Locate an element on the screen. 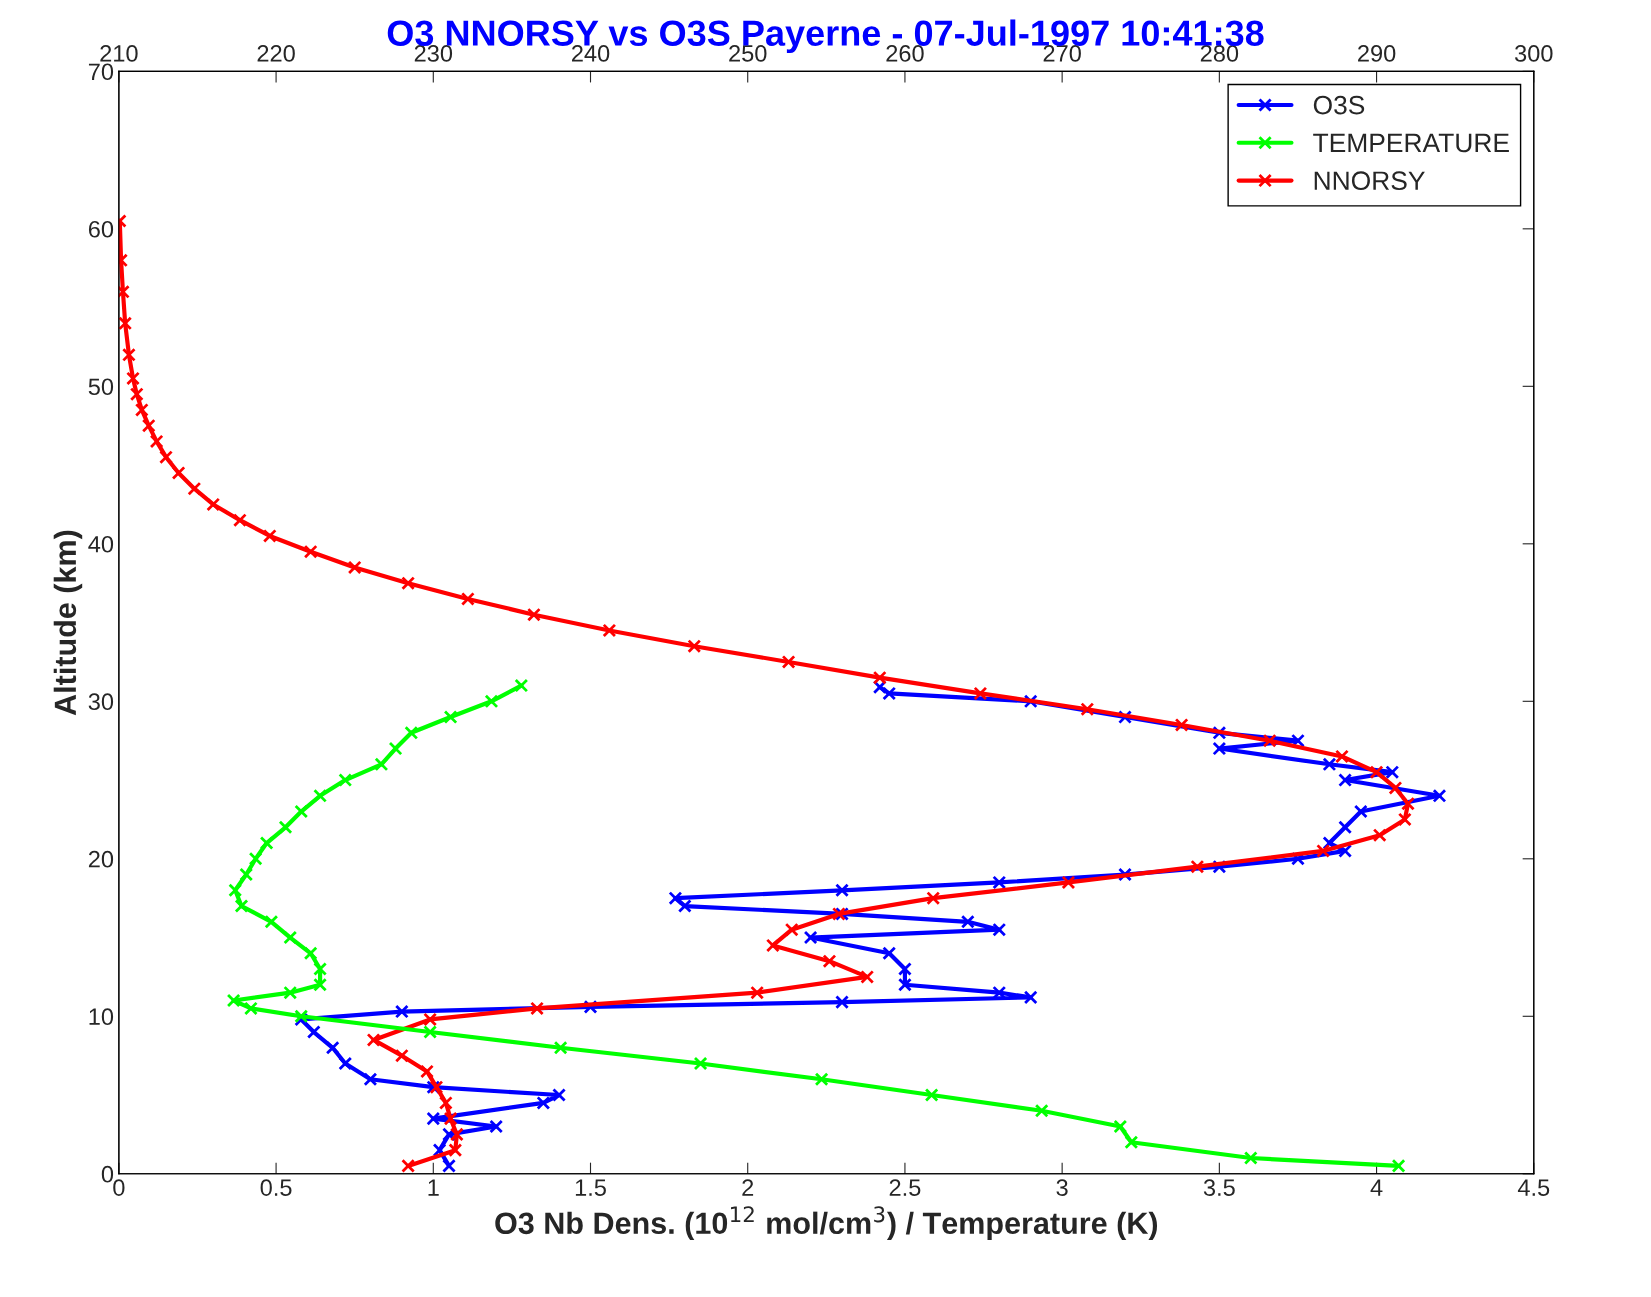 The width and height of the screenshot is (1651, 1297). x2-tick-label: 290 is located at coordinates (1377, 53).